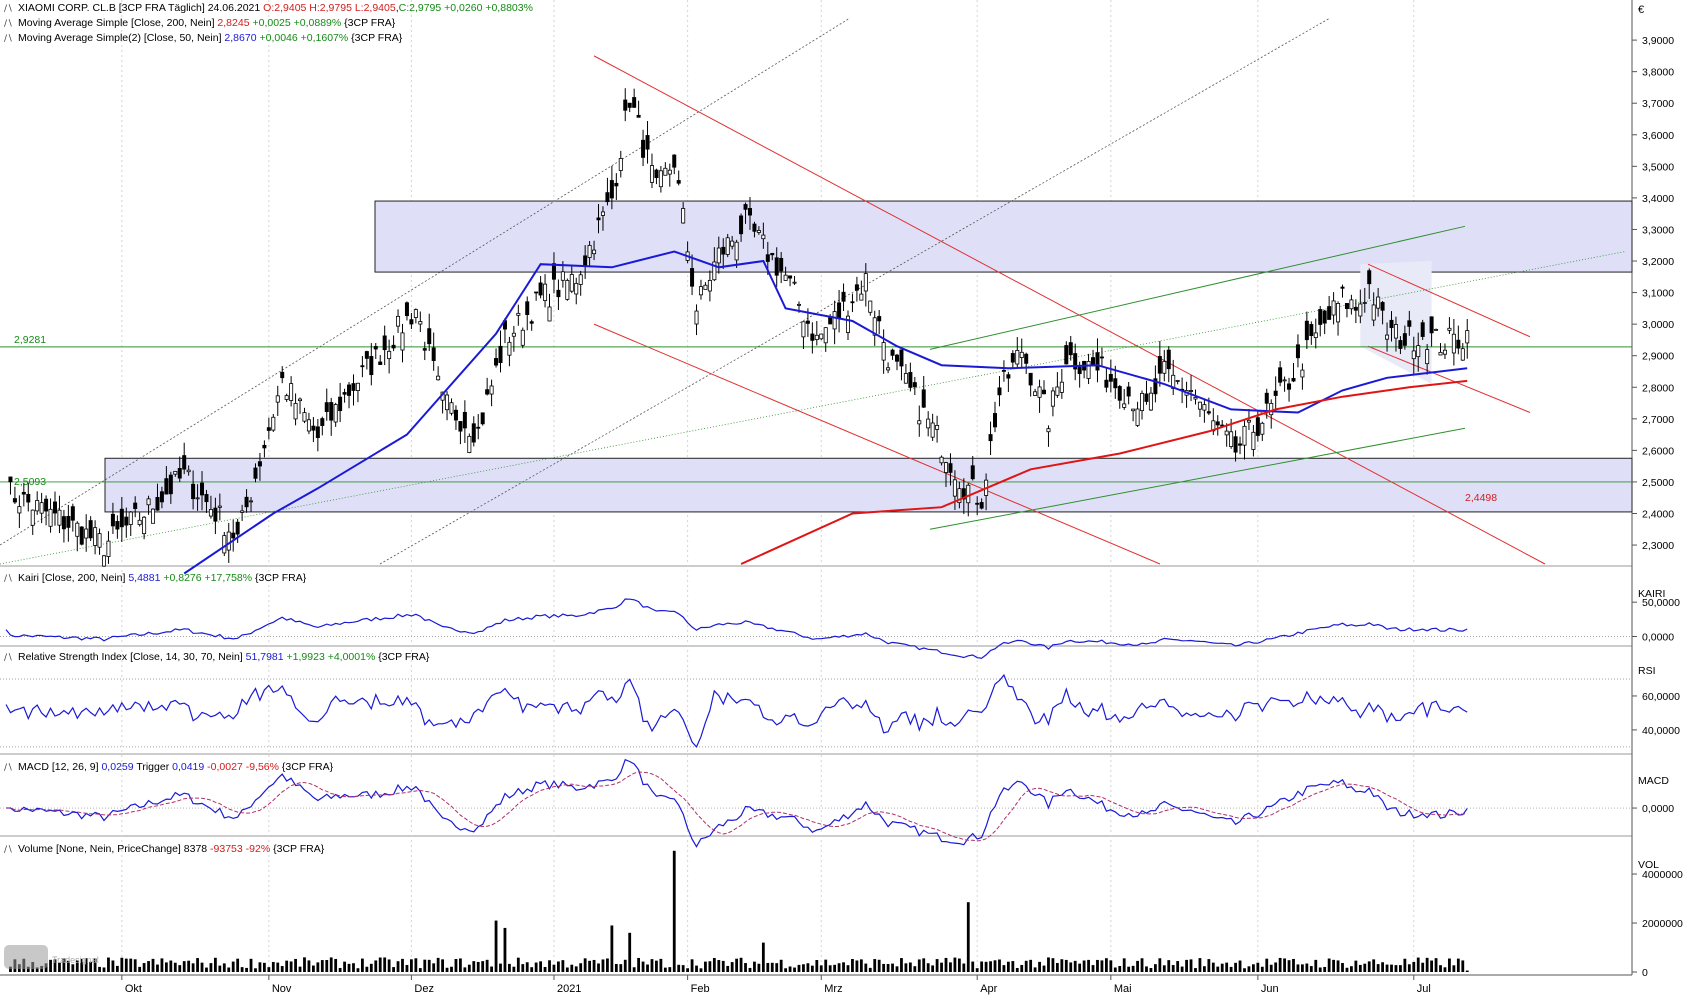  I want to click on macd-unit: MACD, so click(1653, 781).